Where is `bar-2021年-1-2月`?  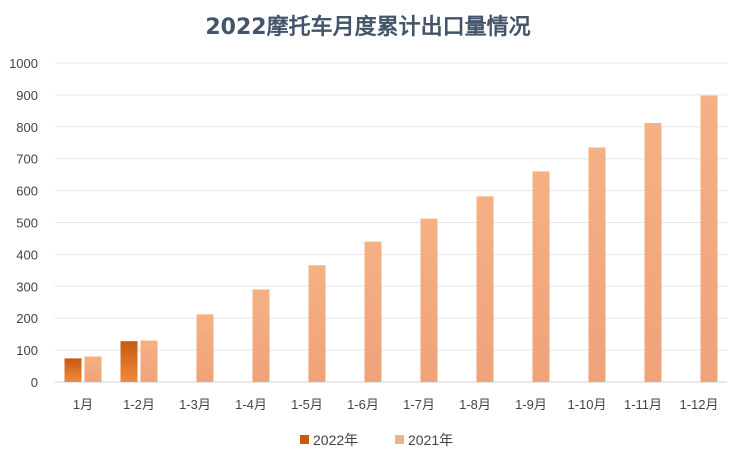
bar-2021年-1-2月 is located at coordinates (149, 361).